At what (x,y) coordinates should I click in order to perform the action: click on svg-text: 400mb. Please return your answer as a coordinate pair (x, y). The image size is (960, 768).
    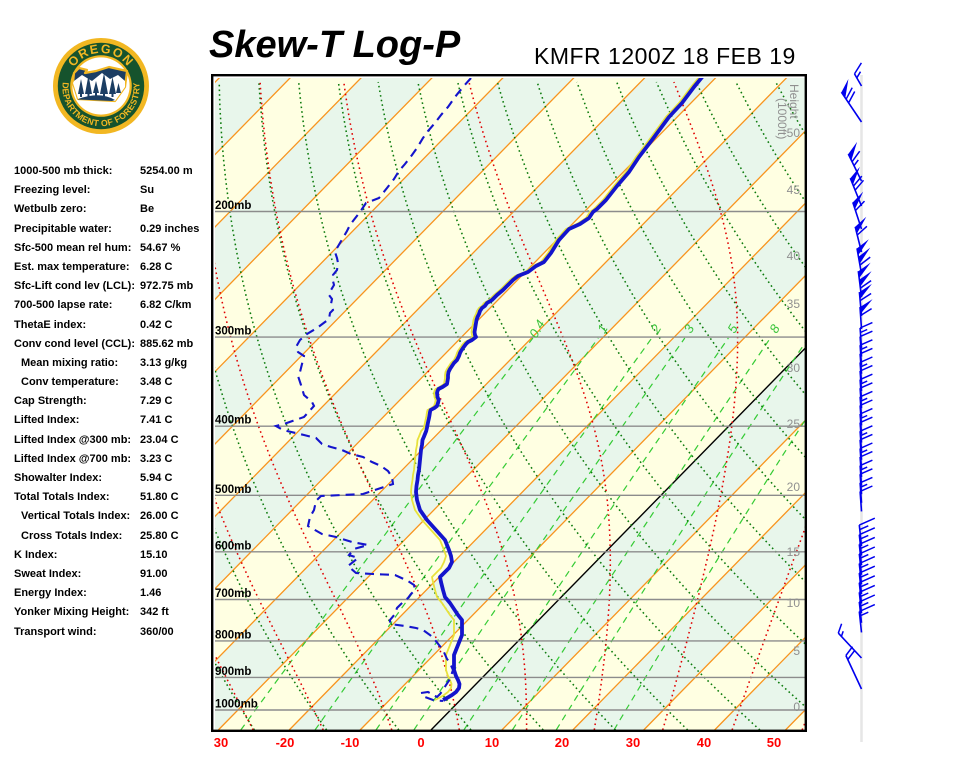
    Looking at the image, I should click on (233, 421).